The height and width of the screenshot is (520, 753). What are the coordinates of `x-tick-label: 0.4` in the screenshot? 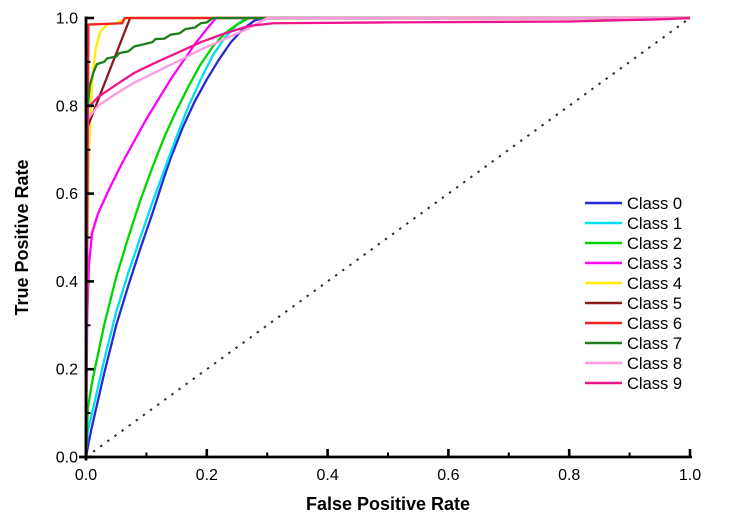 It's located at (327, 475).